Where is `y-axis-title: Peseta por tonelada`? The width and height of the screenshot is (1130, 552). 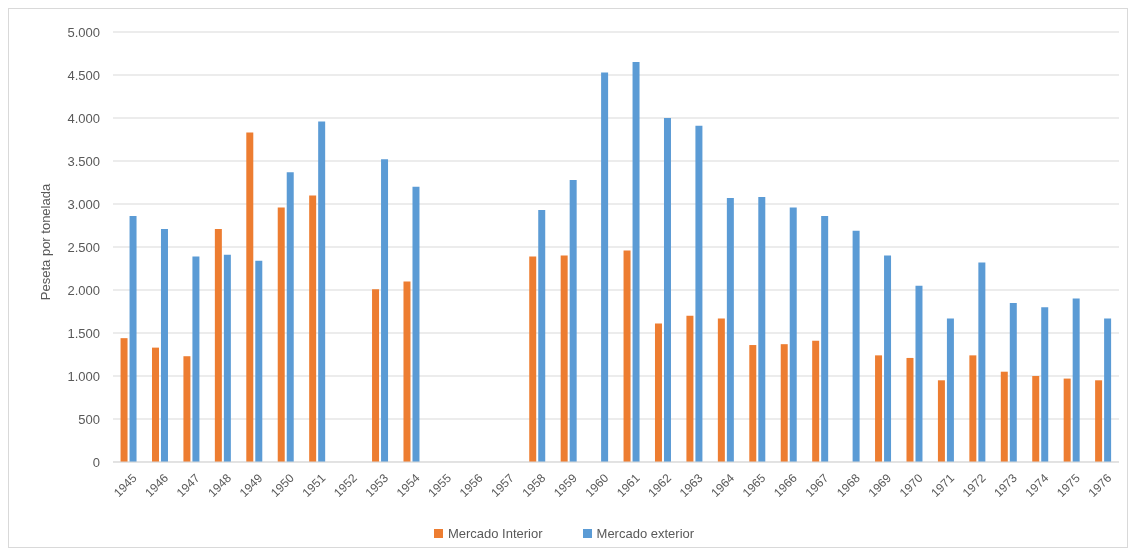
y-axis-title: Peseta por tonelada is located at coordinates (45, 242).